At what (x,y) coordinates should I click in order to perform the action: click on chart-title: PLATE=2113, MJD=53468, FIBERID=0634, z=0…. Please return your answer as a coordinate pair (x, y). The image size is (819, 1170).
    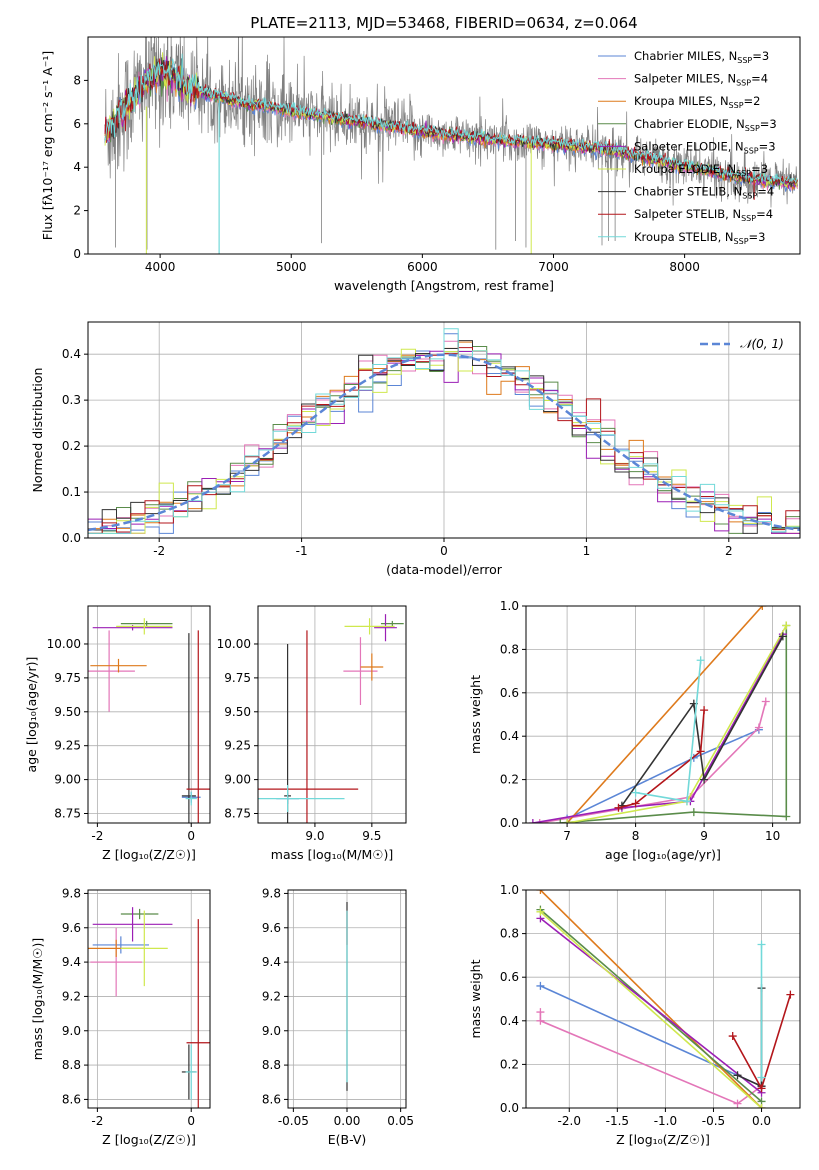
    Looking at the image, I should click on (443, 23).